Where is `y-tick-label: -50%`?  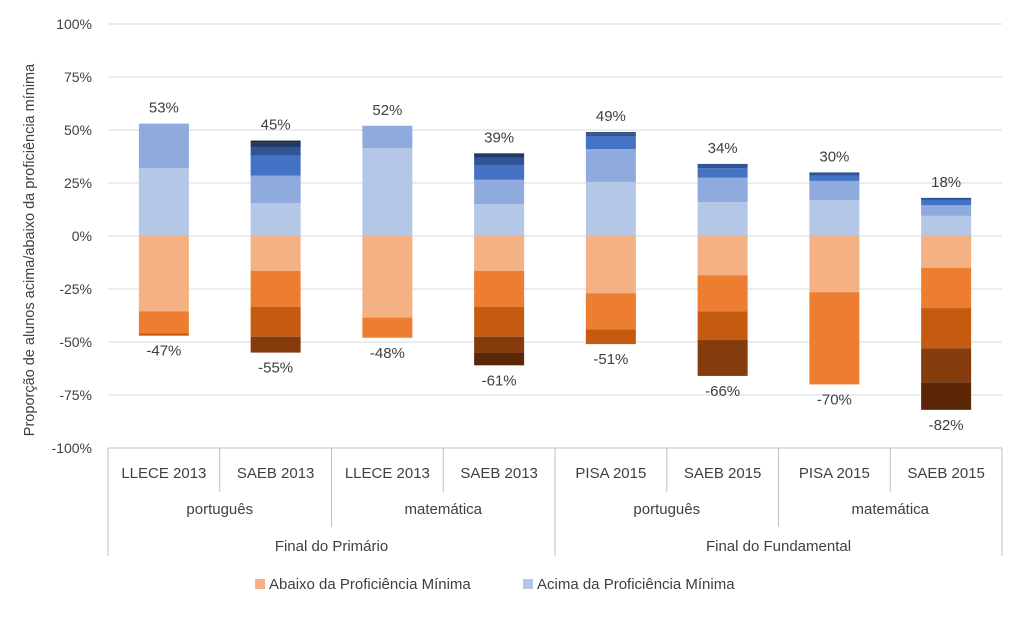
y-tick-label: -50% is located at coordinates (75, 342).